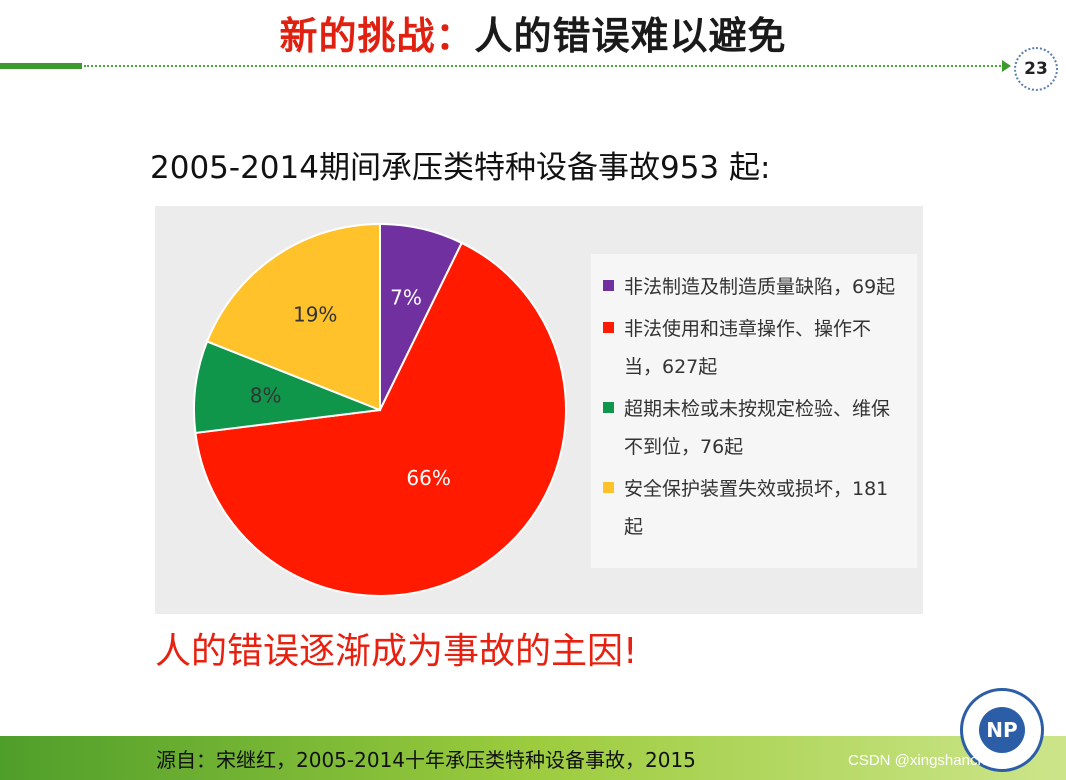  What do you see at coordinates (377, 36) in the screenshot?
I see `slide-title-highlight: 新的挑战：` at bounding box center [377, 36].